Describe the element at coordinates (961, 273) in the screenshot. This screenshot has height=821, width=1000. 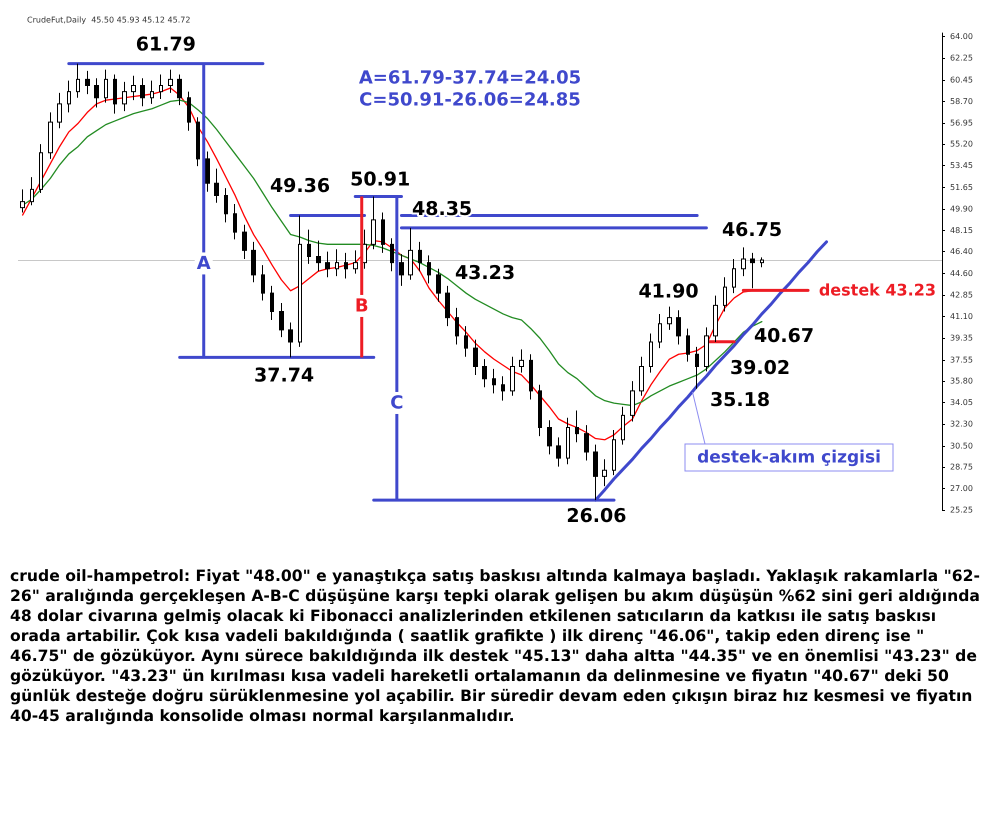
I see `y-tick-label: 44.60` at that location.